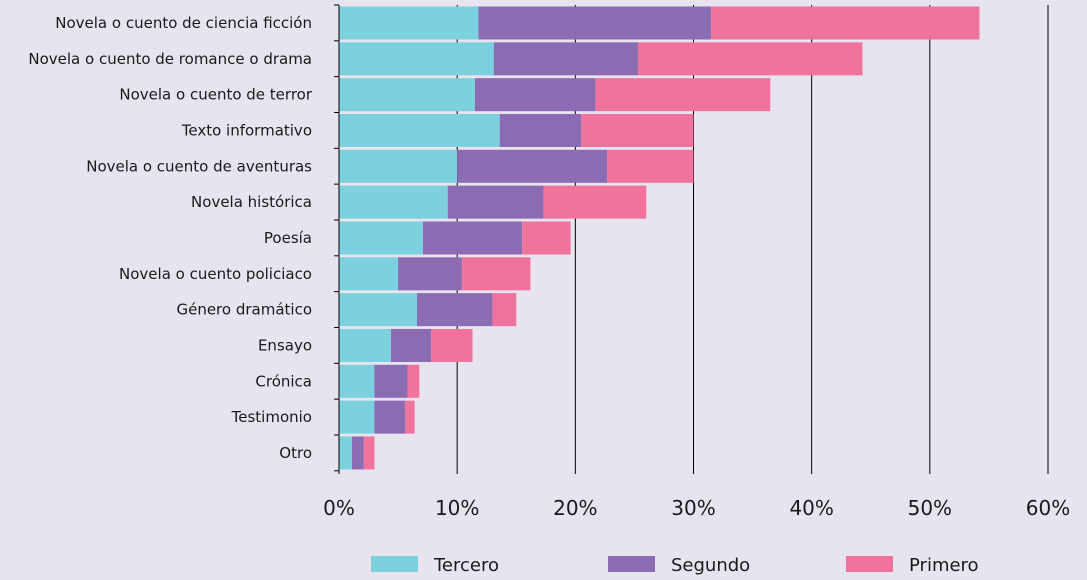  Describe the element at coordinates (295, 453) in the screenshot. I see `category-label: Otro` at that location.